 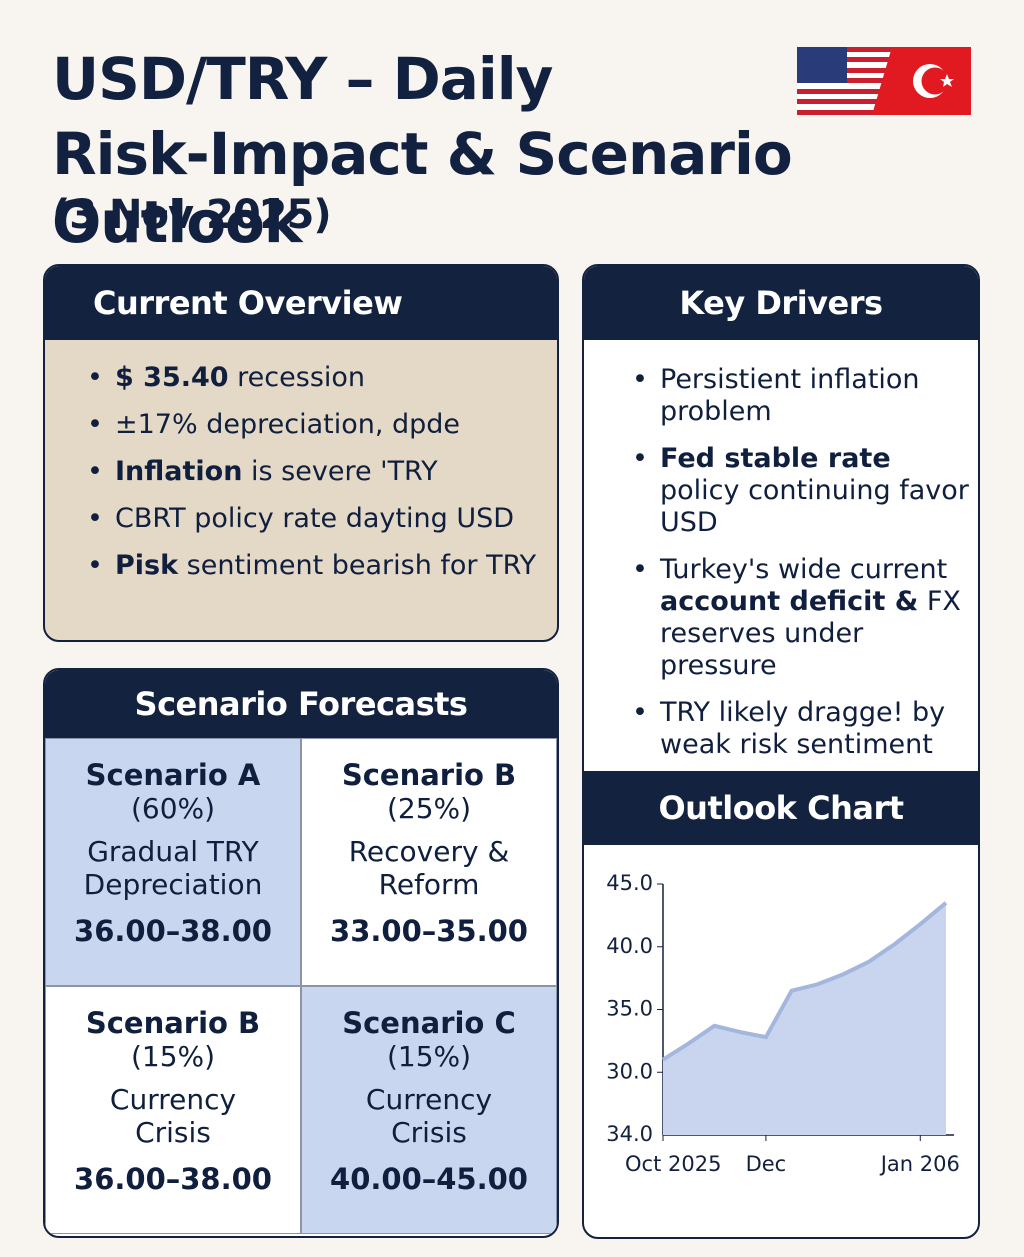 I want to click on scenario-range: 33.00–35.00, so click(x=429, y=931).